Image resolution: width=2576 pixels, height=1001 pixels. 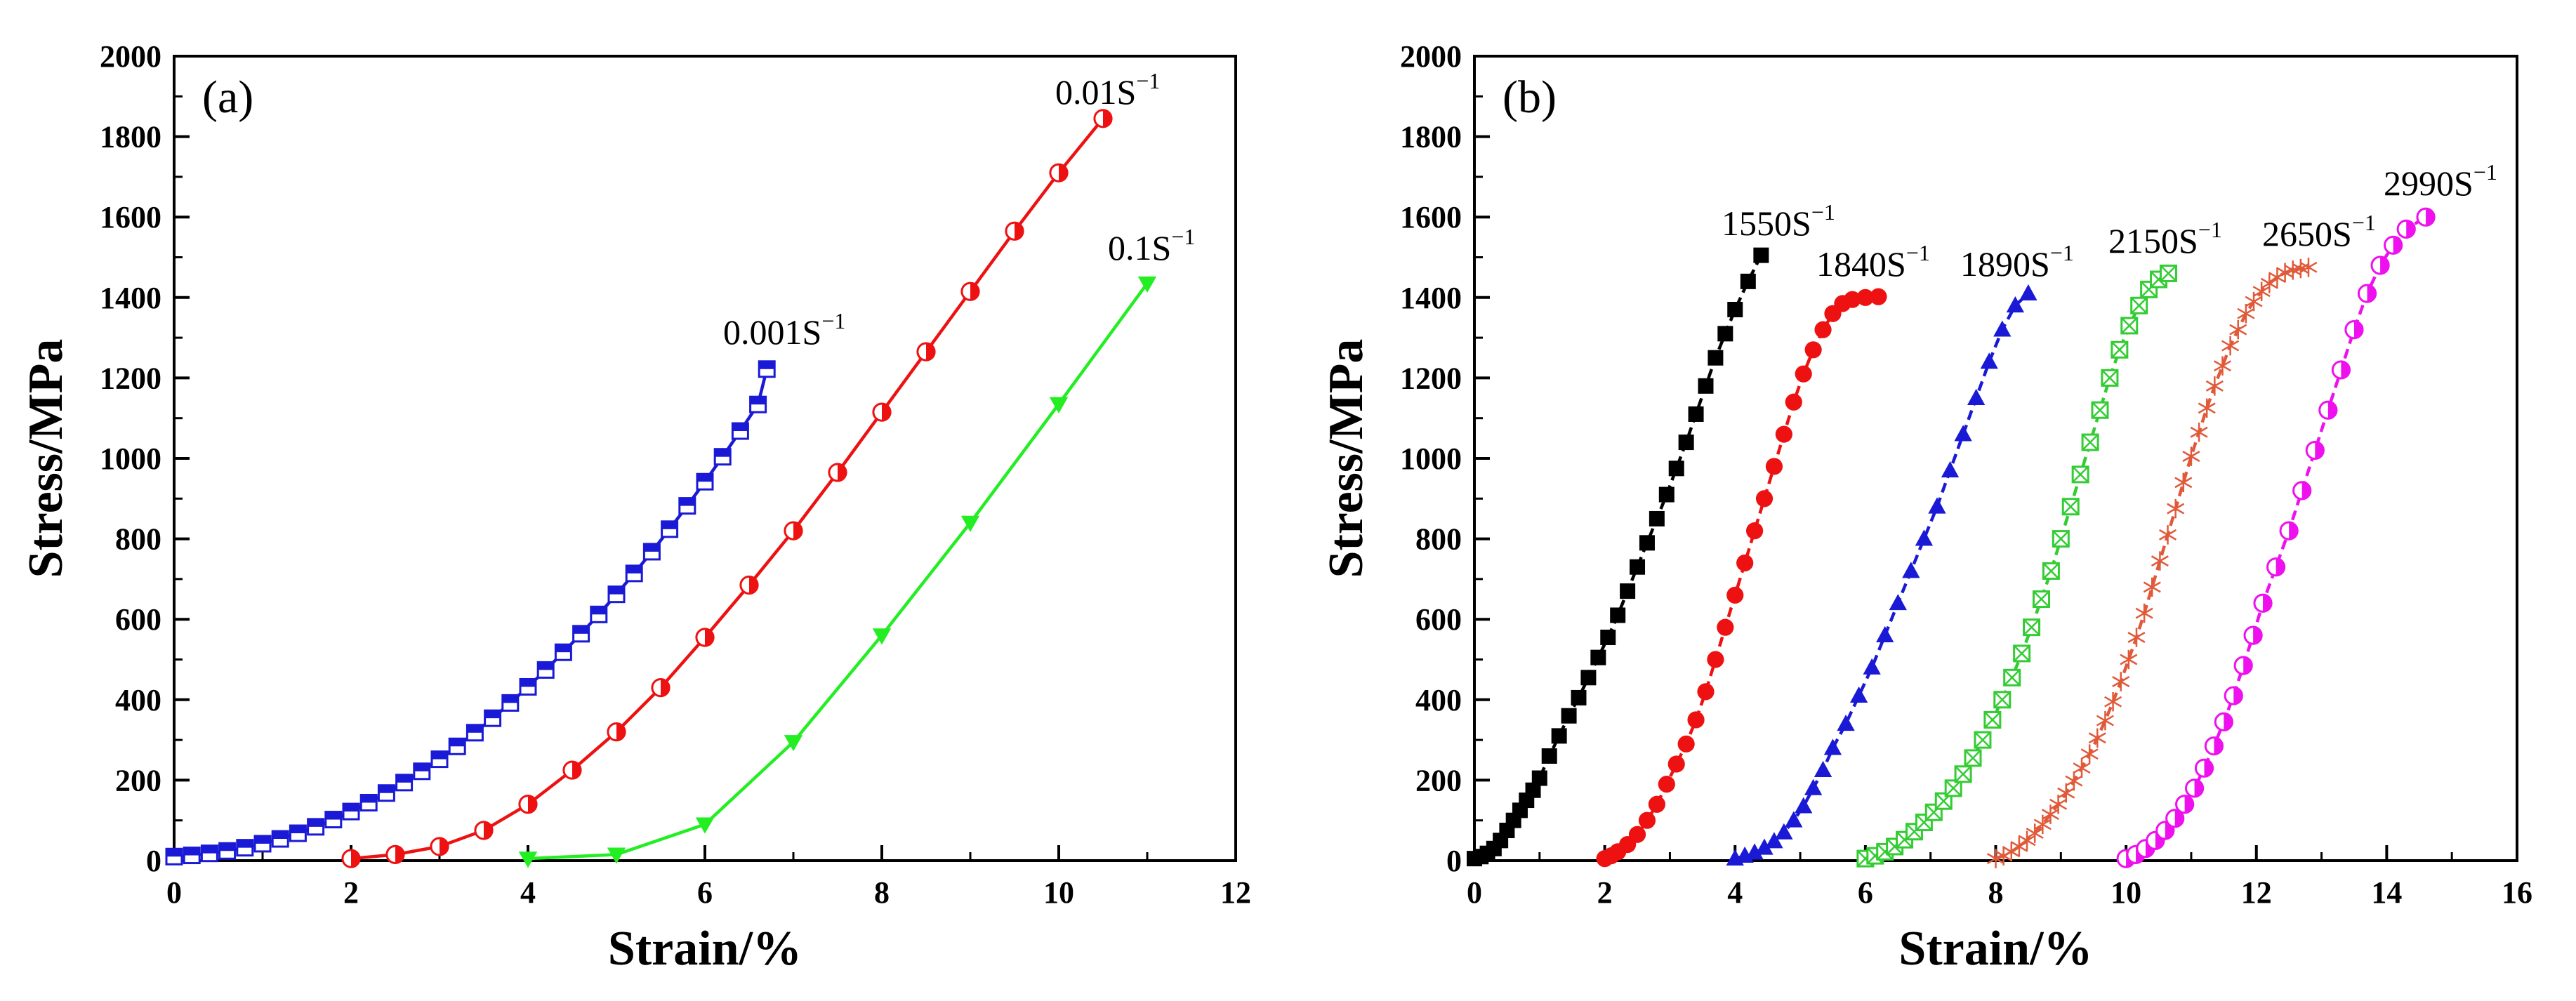 I want to click on y-tick-label: 1800, so click(x=1431, y=137).